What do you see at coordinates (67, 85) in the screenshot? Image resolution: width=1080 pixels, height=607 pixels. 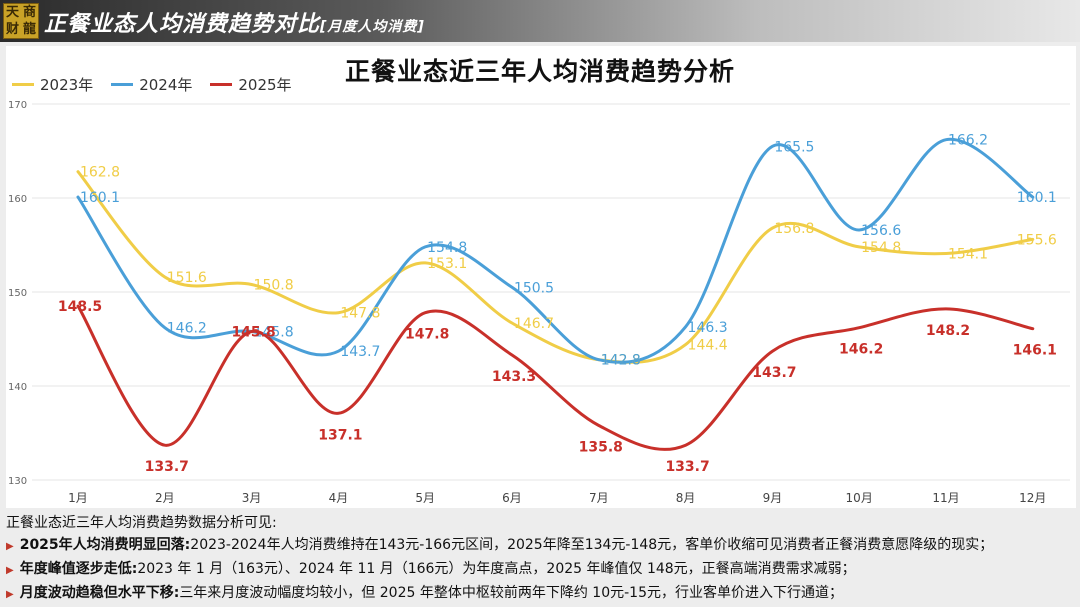 I see `legend-label: 2023年` at bounding box center [67, 85].